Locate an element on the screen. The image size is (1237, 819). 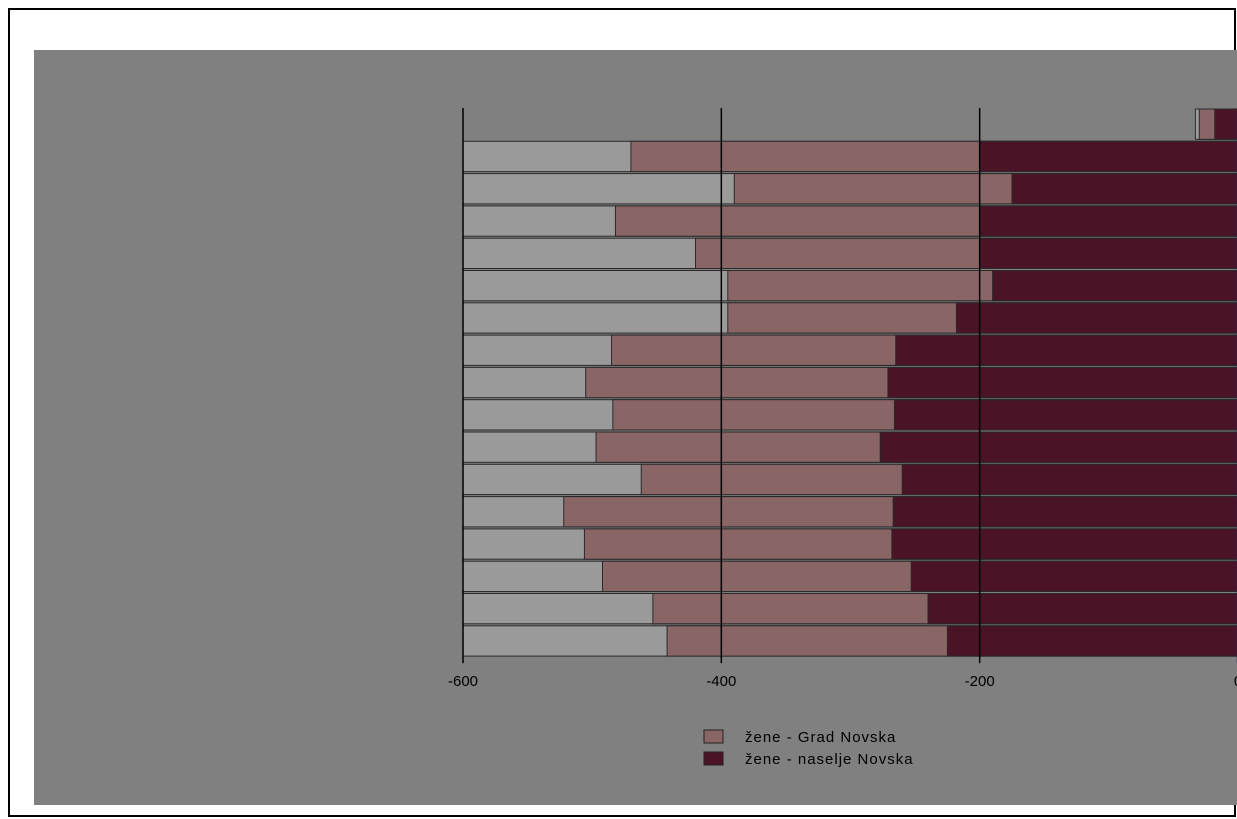
x-tick-label: -400 is located at coordinates (721, 681).